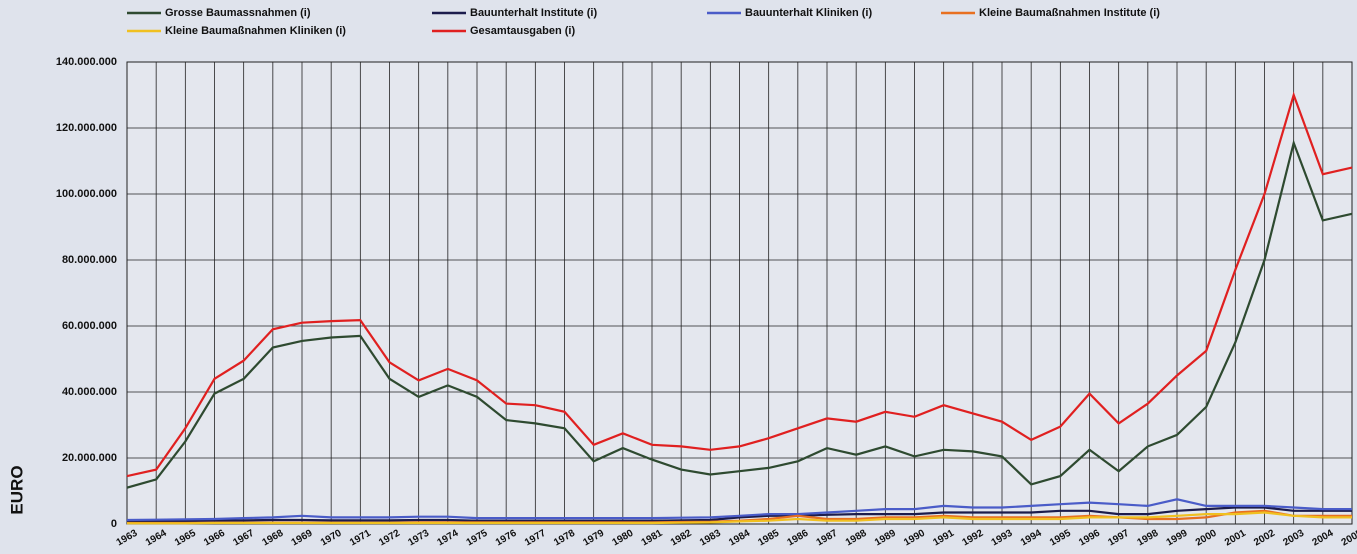 The image size is (1357, 554). What do you see at coordinates (808, 13) in the screenshot?
I see `legend-label: Bauunterhalt Kliniken (i)` at bounding box center [808, 13].